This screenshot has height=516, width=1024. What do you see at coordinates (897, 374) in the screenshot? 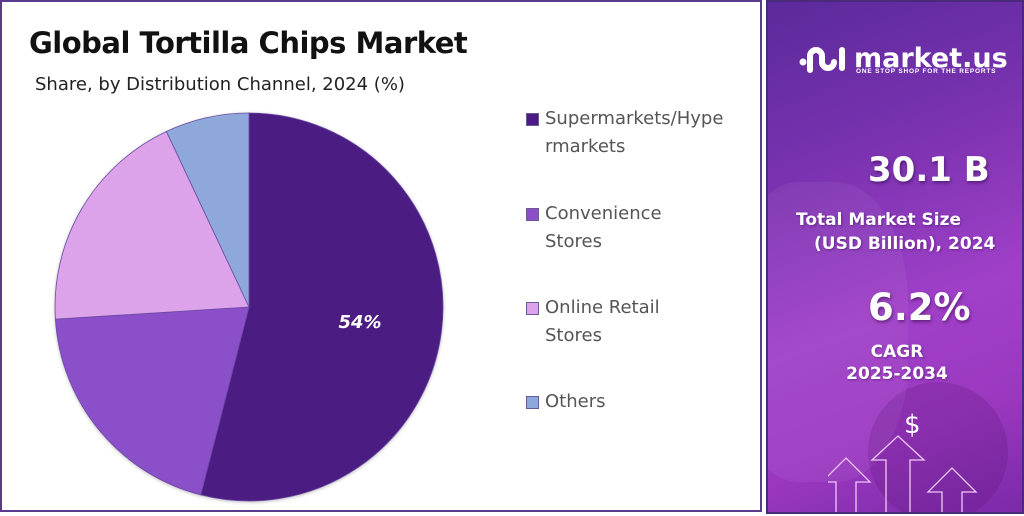
I see `cagr-period: 2025-2034` at bounding box center [897, 374].